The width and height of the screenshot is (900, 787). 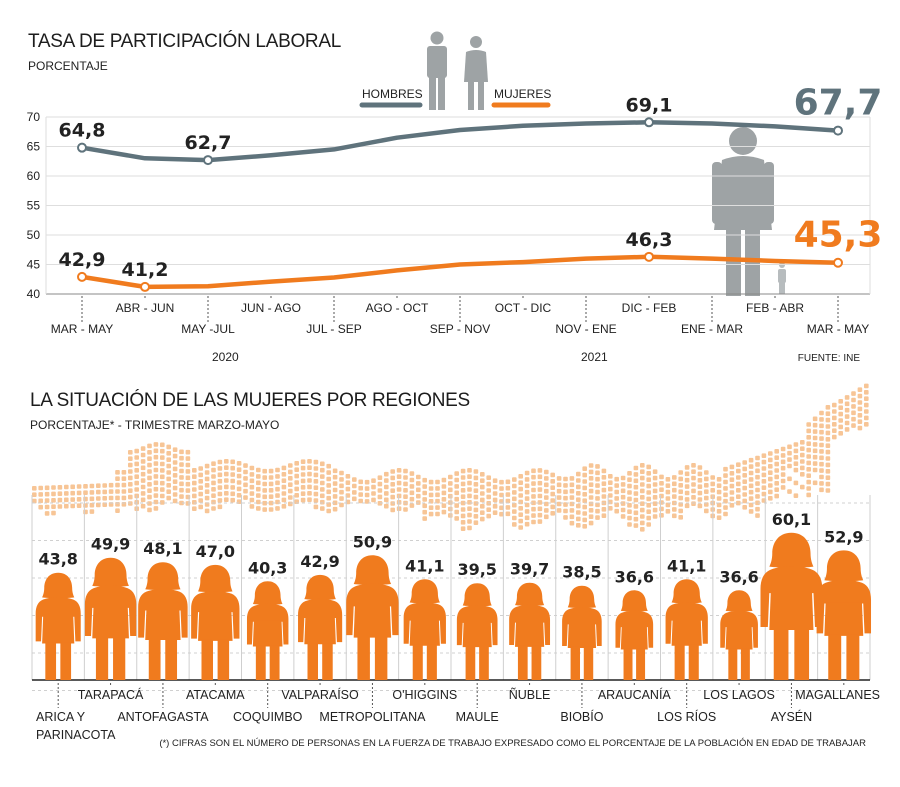 What do you see at coordinates (424, 695) in the screenshot?
I see `region-name: O'HIGGINS` at bounding box center [424, 695].